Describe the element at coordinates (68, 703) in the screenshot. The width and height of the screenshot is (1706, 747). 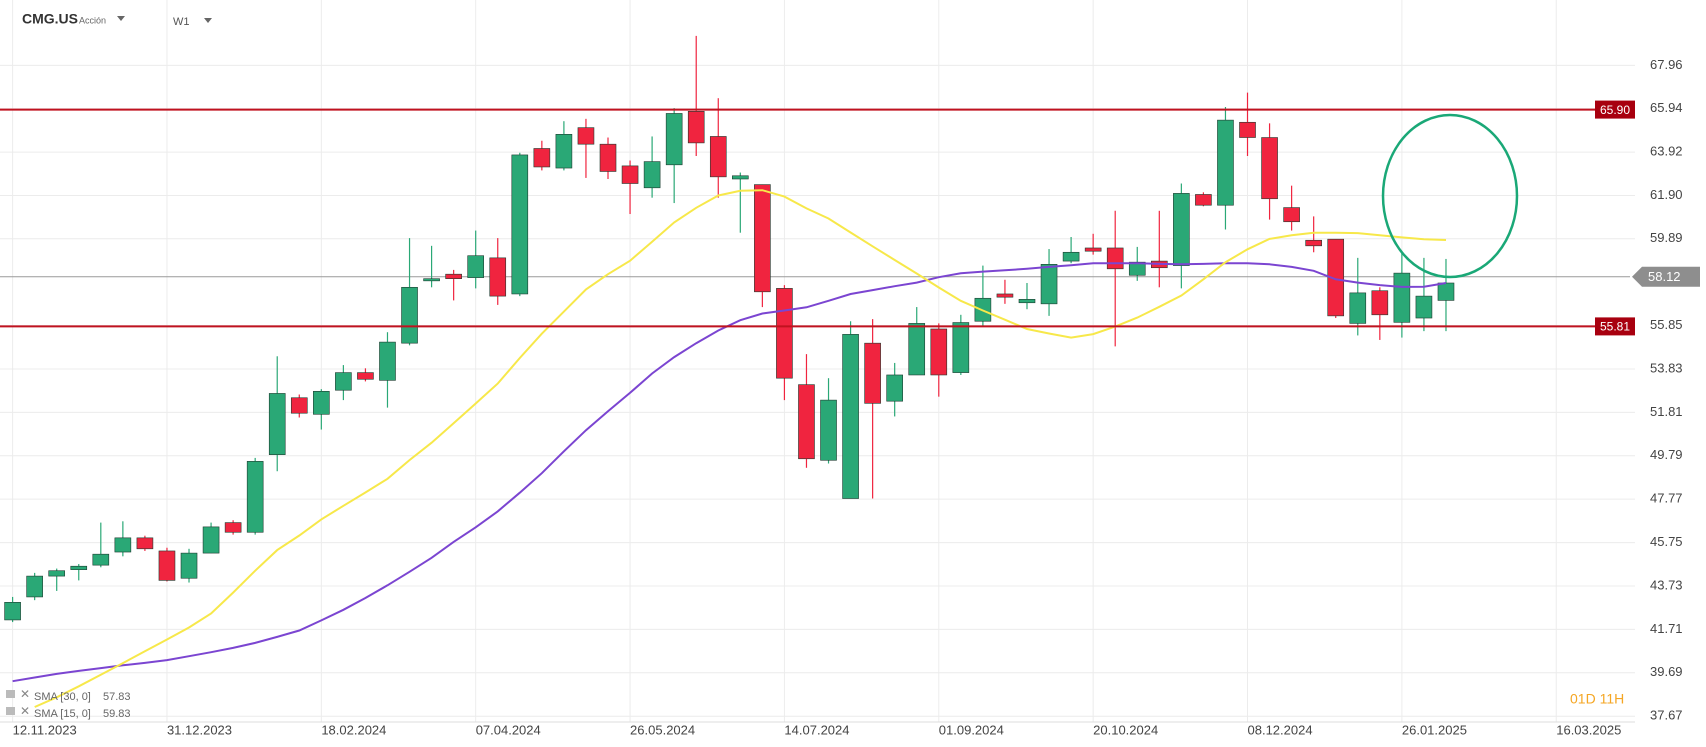
I see `legend: ✕ SMA [30, 0] 57.83 ✕ SMA [15, 0] 59.83` at that location.